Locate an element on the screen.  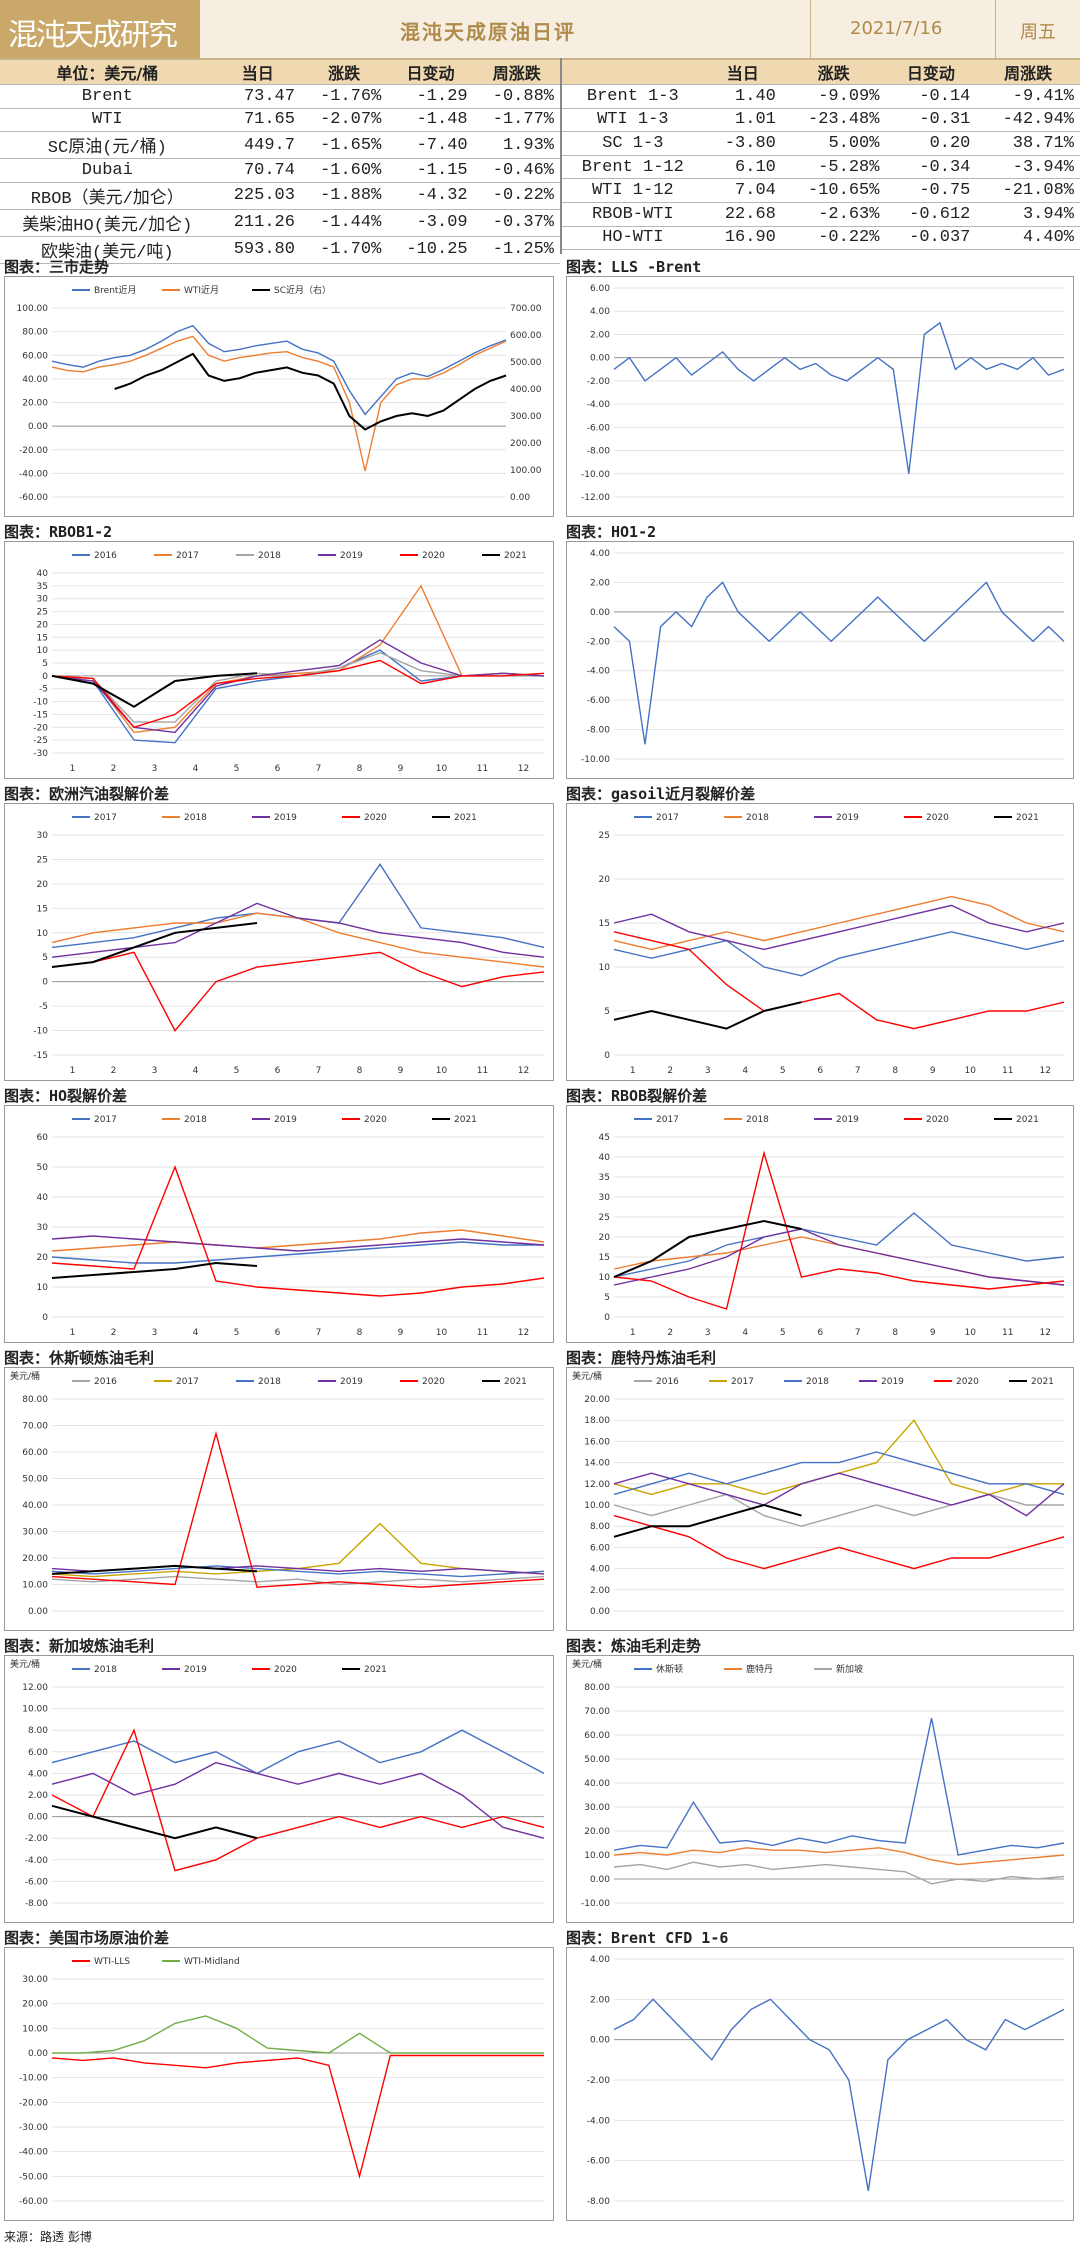
chart-title: 图表：休斯顿炼油毛利 is located at coordinates (79, 1358).